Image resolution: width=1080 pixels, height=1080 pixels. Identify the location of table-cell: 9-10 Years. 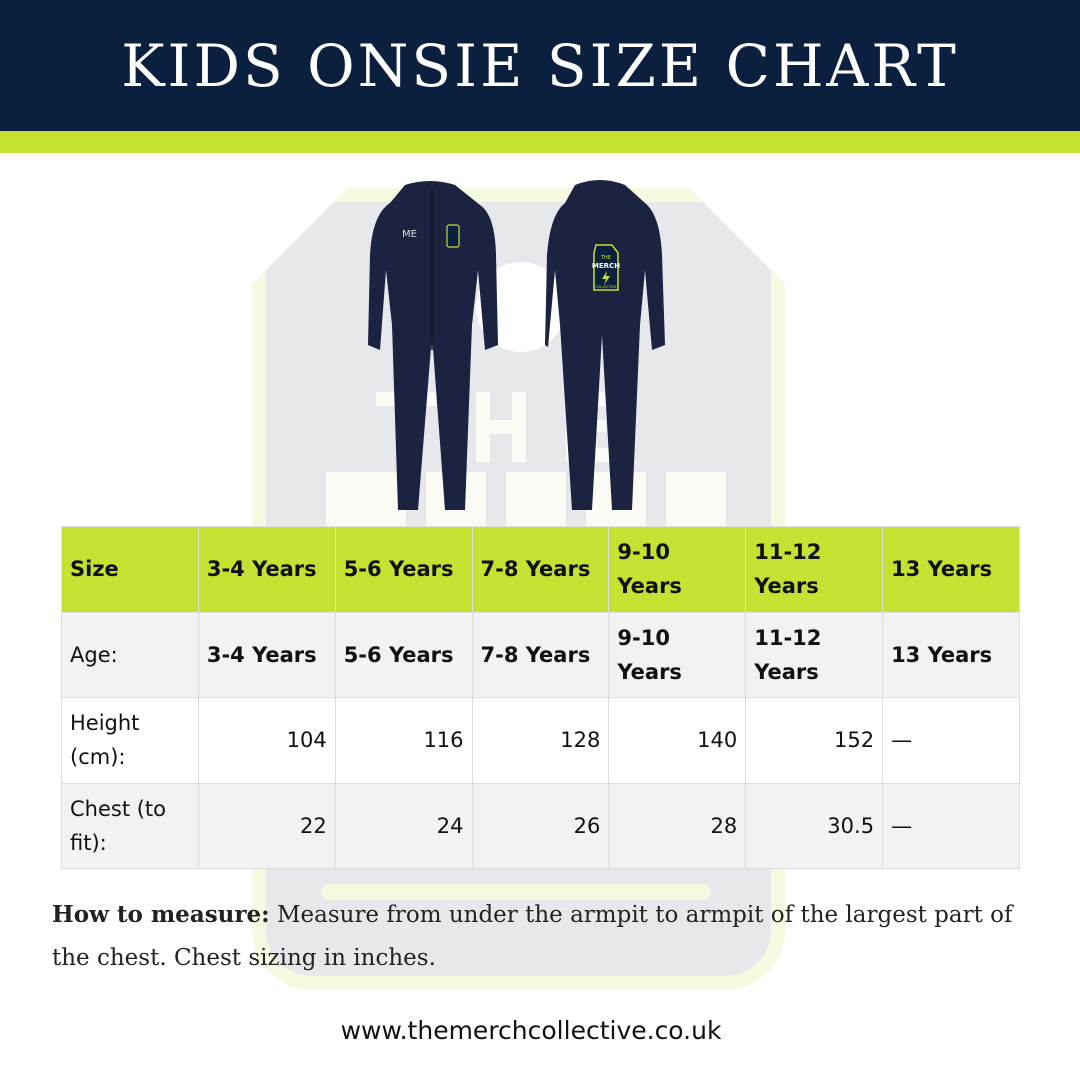
(677, 654).